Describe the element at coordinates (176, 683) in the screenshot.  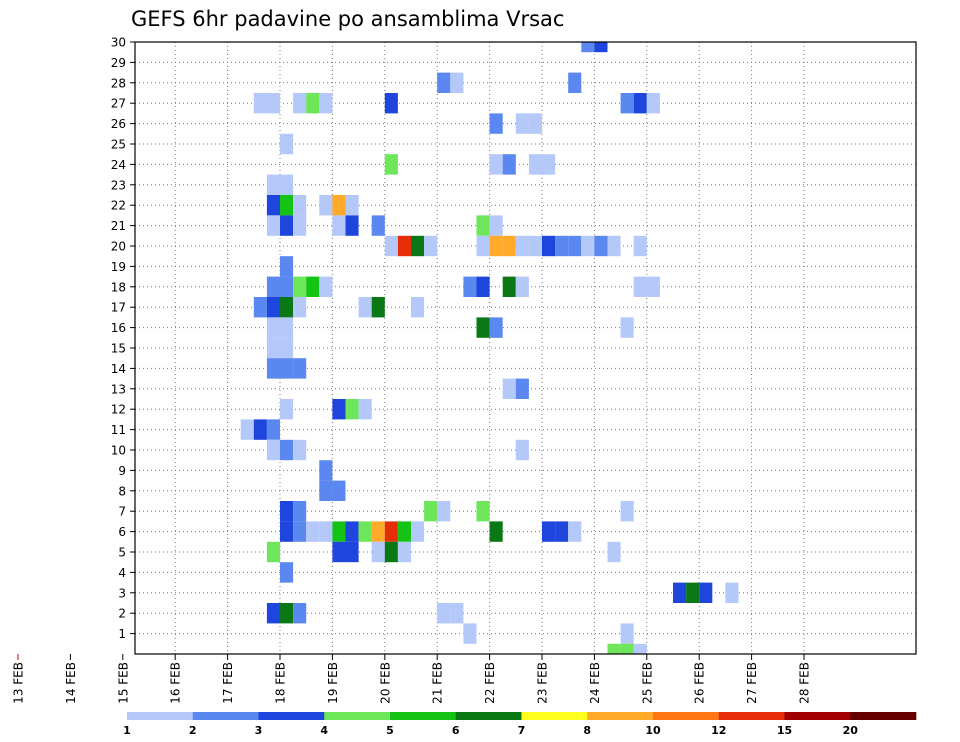
I see `x-tick-label: 16 FEB` at that location.